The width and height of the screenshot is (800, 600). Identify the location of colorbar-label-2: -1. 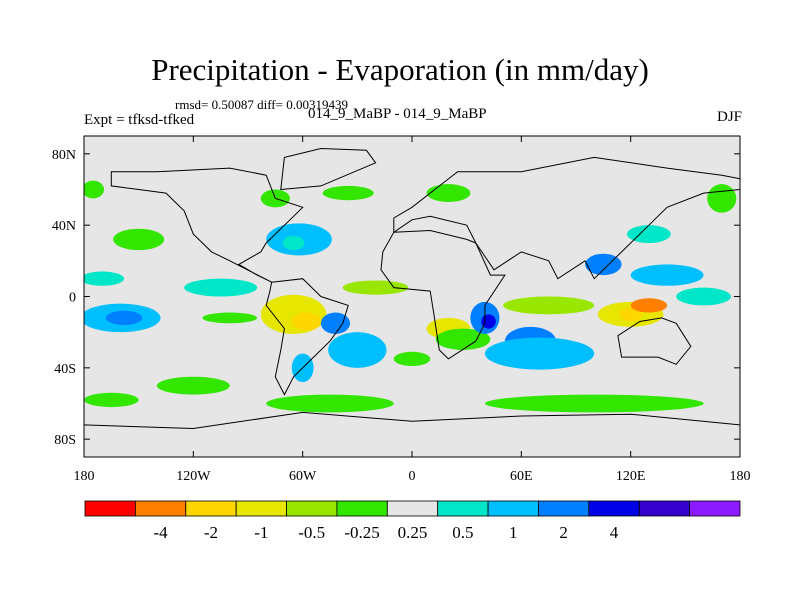
(261, 532).